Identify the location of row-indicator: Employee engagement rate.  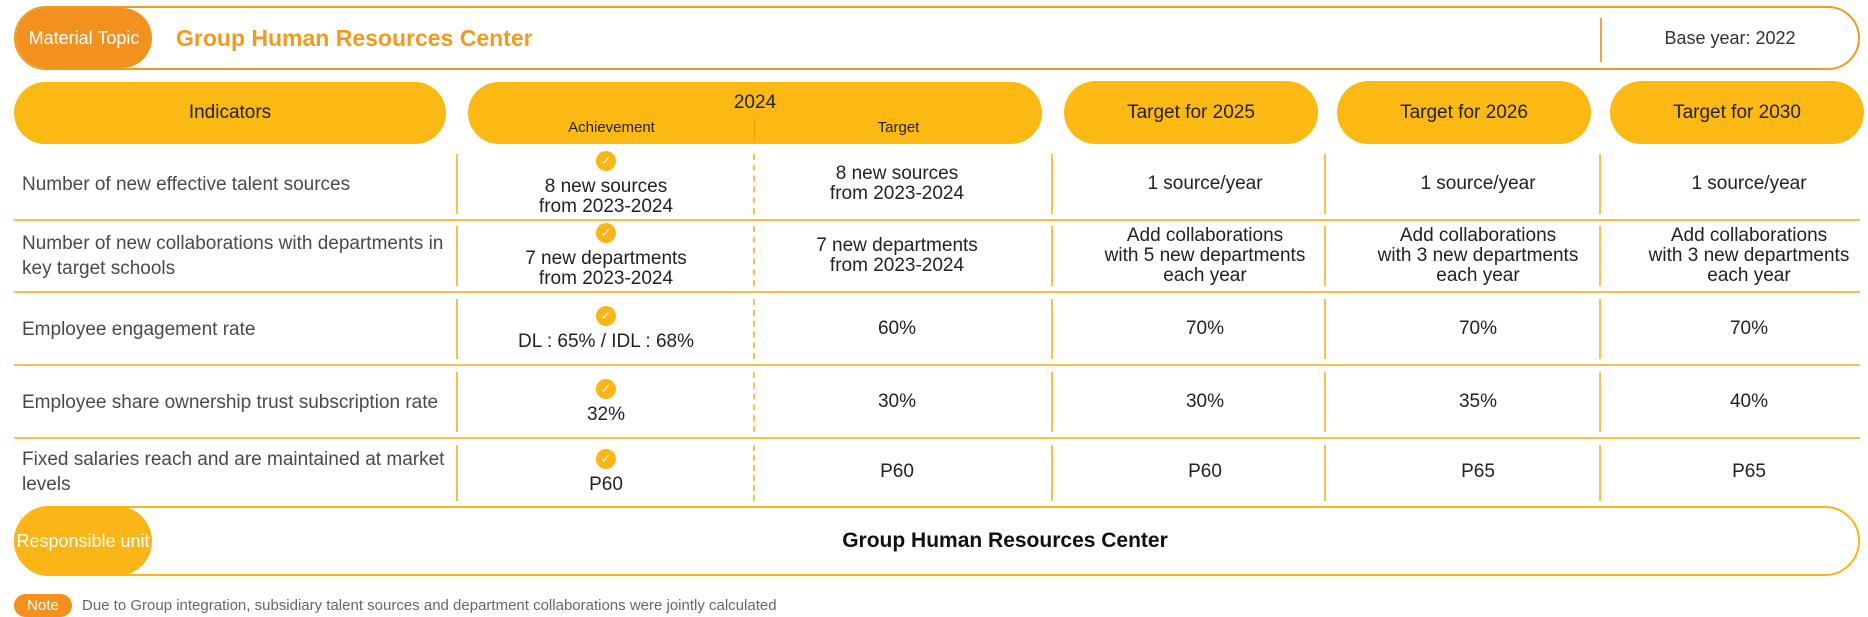
(139, 329).